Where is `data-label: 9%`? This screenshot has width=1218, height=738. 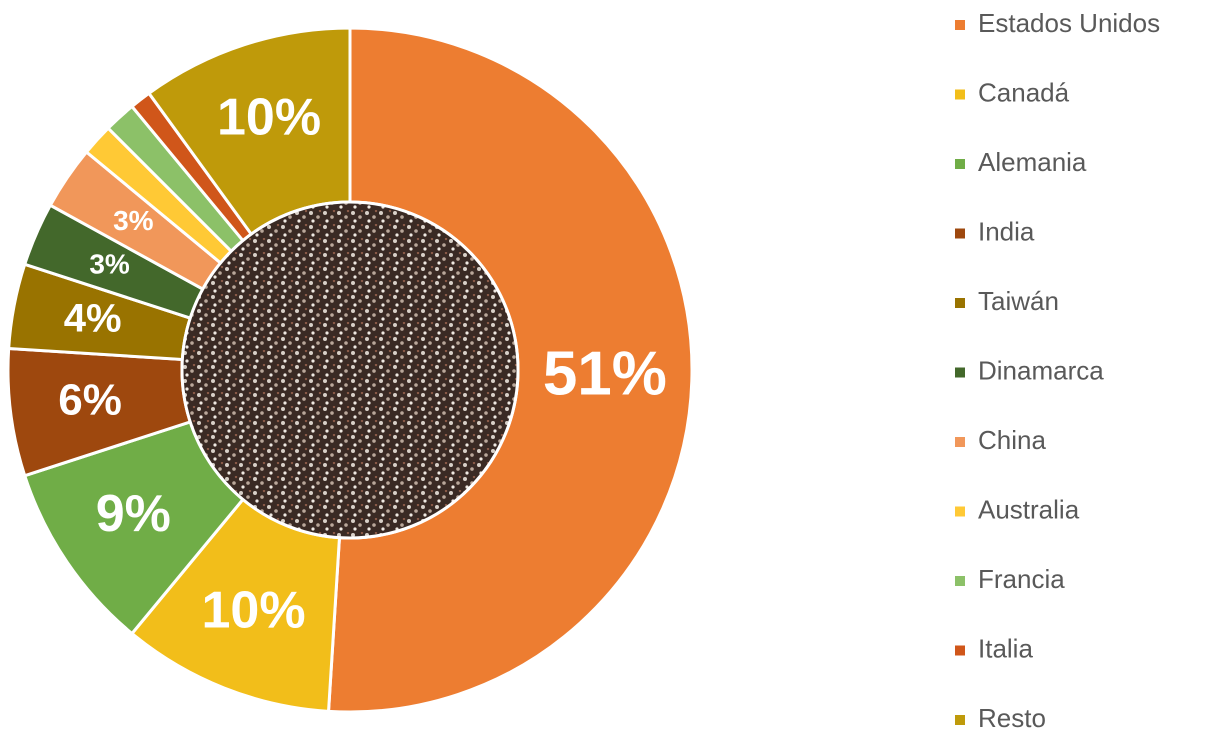 data-label: 9% is located at coordinates (133, 514).